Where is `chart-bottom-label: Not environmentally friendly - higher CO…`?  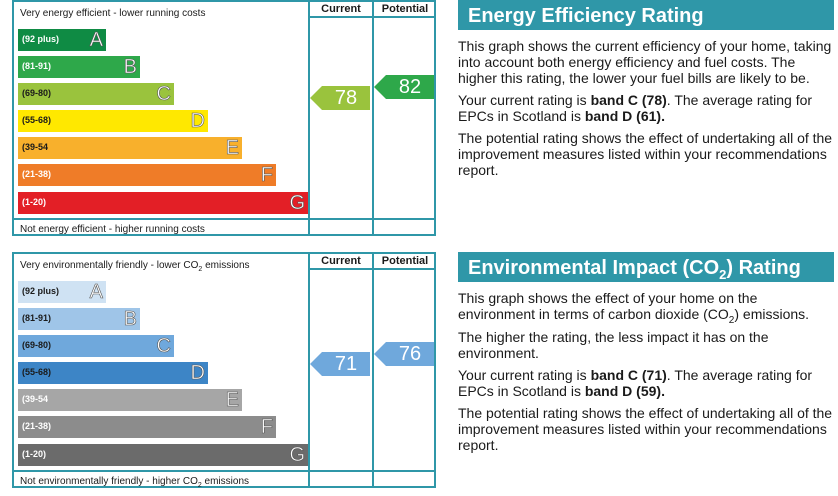
chart-bottom-label: Not environmentally friendly - higher CO… is located at coordinates (135, 482).